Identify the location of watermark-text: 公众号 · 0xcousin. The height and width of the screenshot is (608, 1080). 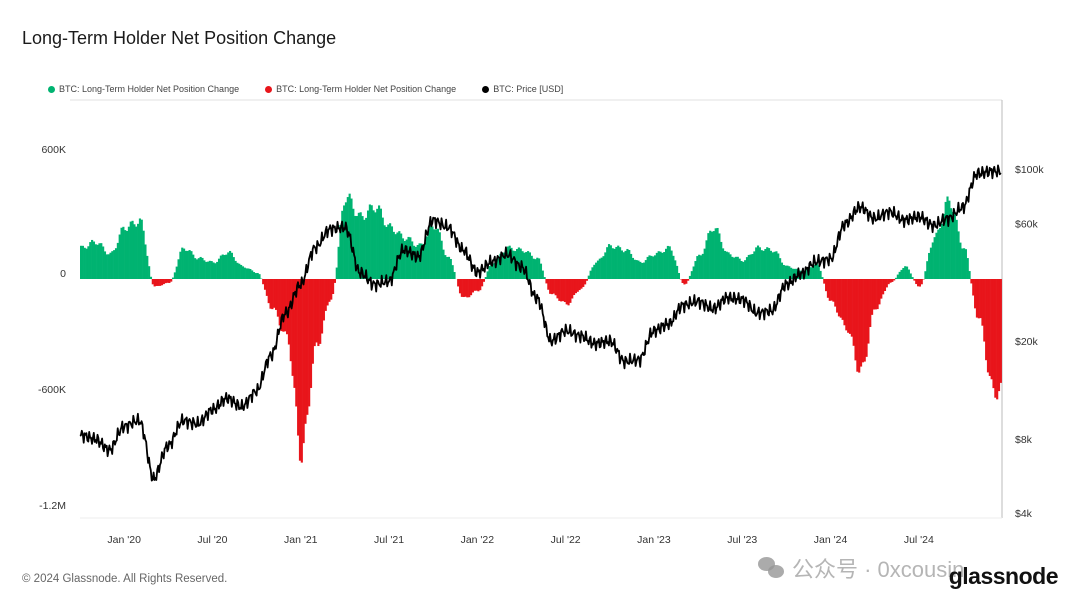
(878, 569).